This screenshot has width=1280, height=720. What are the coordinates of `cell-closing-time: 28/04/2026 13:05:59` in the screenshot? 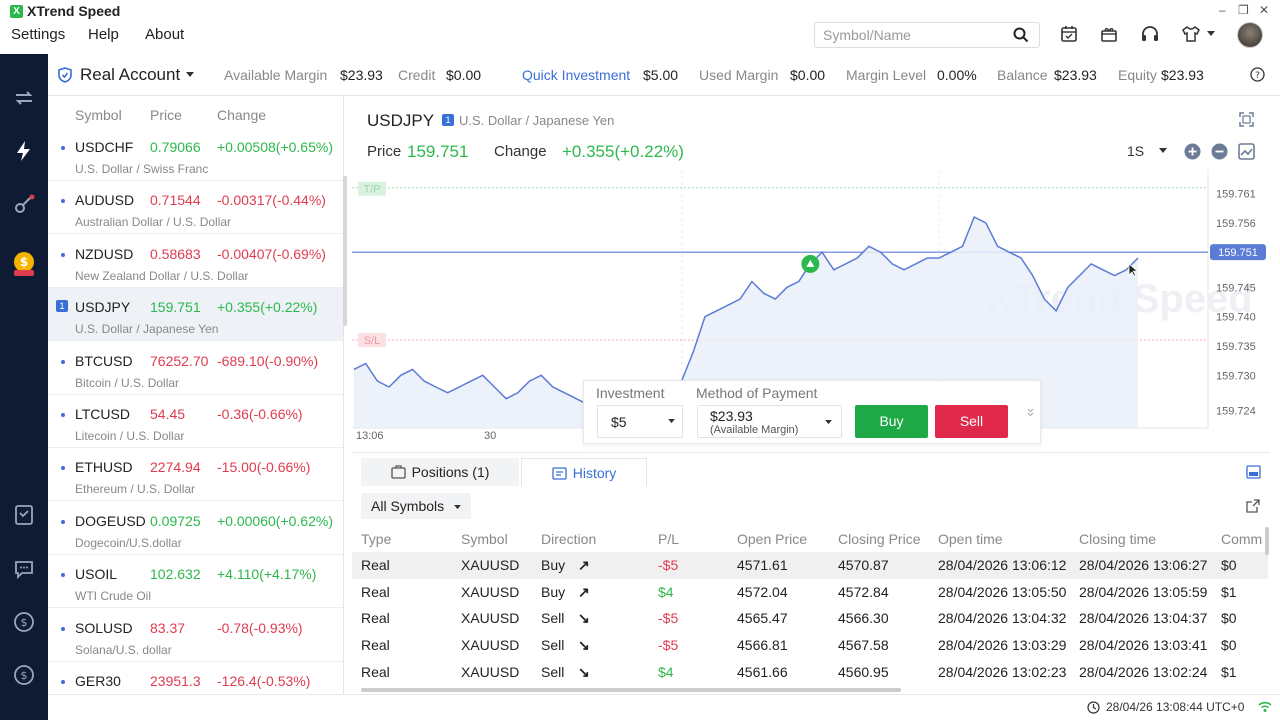 It's located at (1143, 591).